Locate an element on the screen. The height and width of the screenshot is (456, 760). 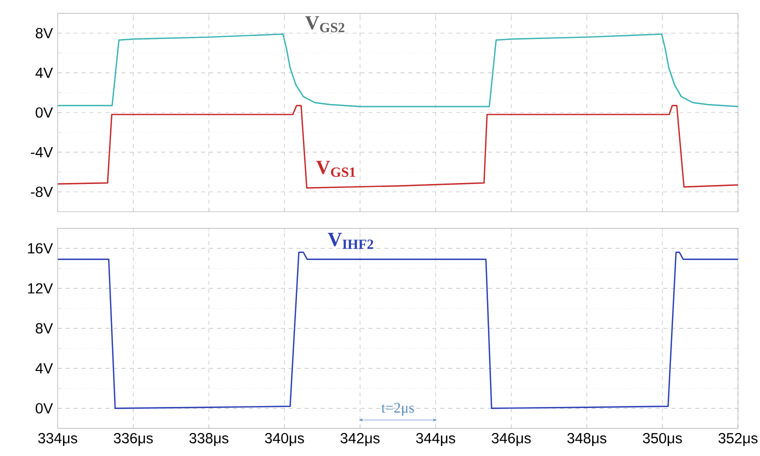
x-tick-label: 334μs is located at coordinates (58, 439).